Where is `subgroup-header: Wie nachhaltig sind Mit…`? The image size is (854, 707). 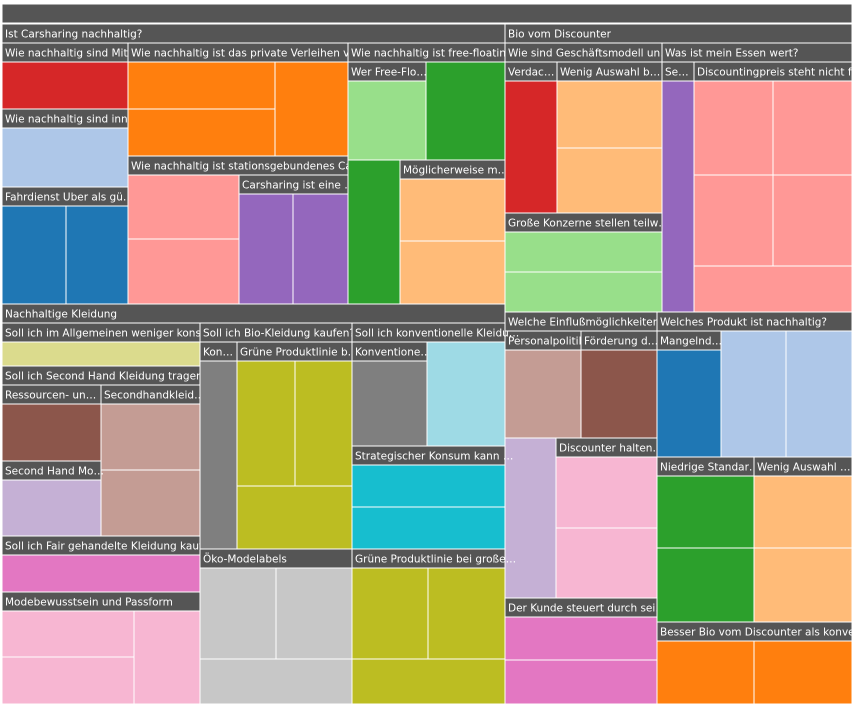
subgroup-header: Wie nachhaltig sind Mit… is located at coordinates (71, 54).